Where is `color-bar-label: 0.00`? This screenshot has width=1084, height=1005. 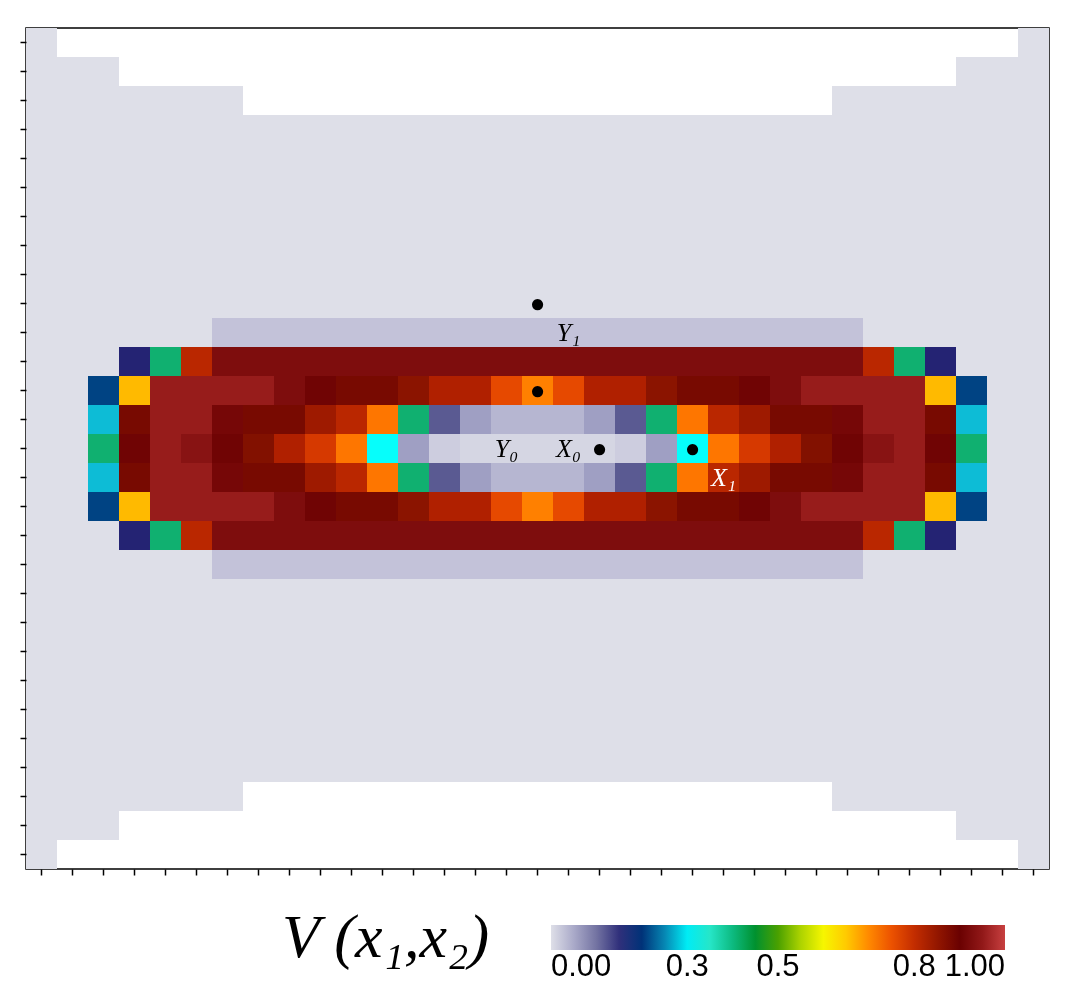
color-bar-label: 0.00 is located at coordinates (581, 965).